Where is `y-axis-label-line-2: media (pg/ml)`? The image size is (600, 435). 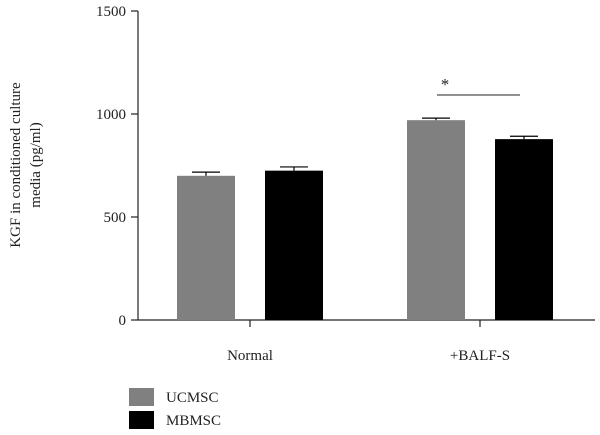 y-axis-label-line-2: media (pg/ml) is located at coordinates (36, 164).